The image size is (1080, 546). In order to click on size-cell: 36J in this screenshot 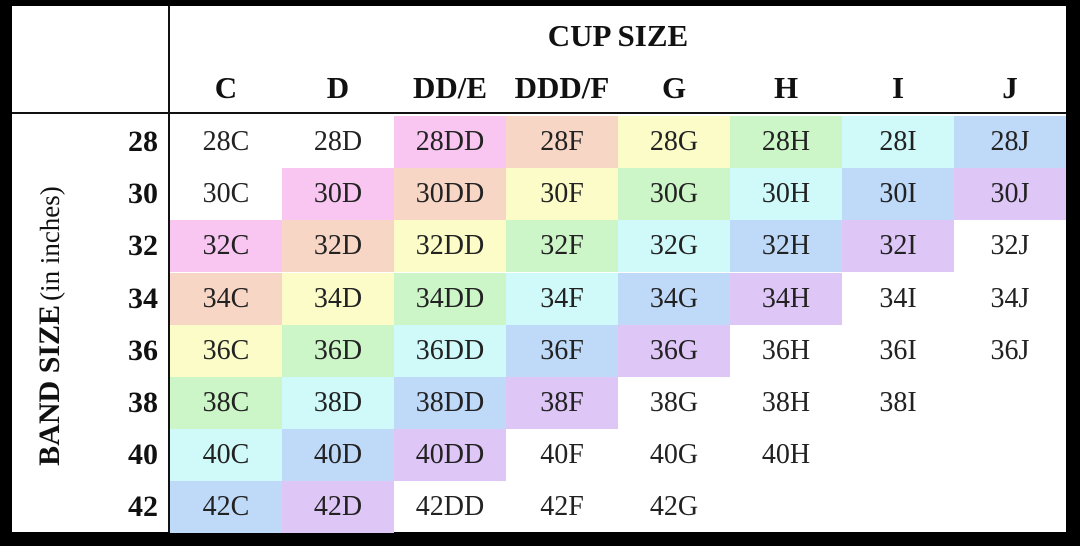, I will do `click(1010, 350)`.